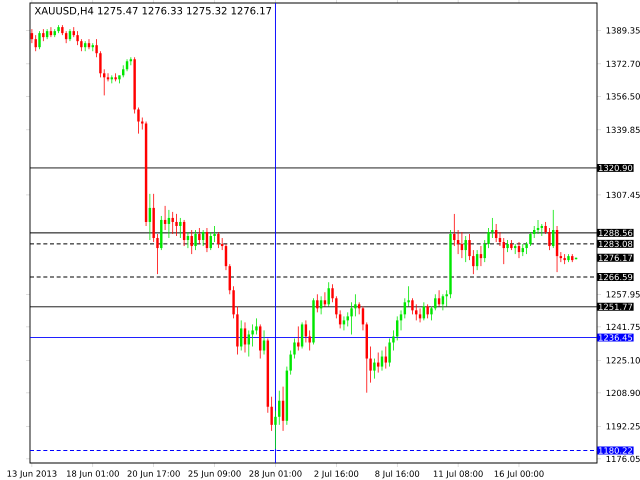 This screenshot has height=480, width=640. I want to click on y-tick-label: 1192.25, so click(623, 426).